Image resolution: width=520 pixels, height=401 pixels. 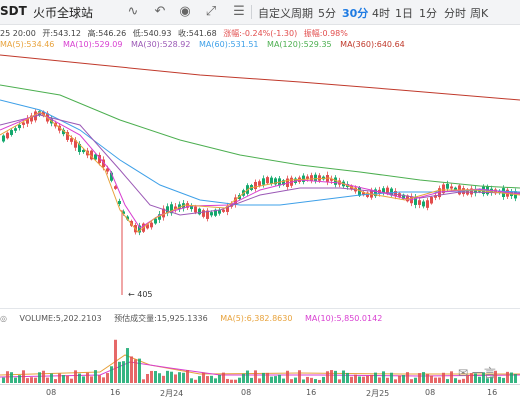 What do you see at coordinates (3, 318) in the screenshot?
I see `eye-icon: ◎` at bounding box center [3, 318].